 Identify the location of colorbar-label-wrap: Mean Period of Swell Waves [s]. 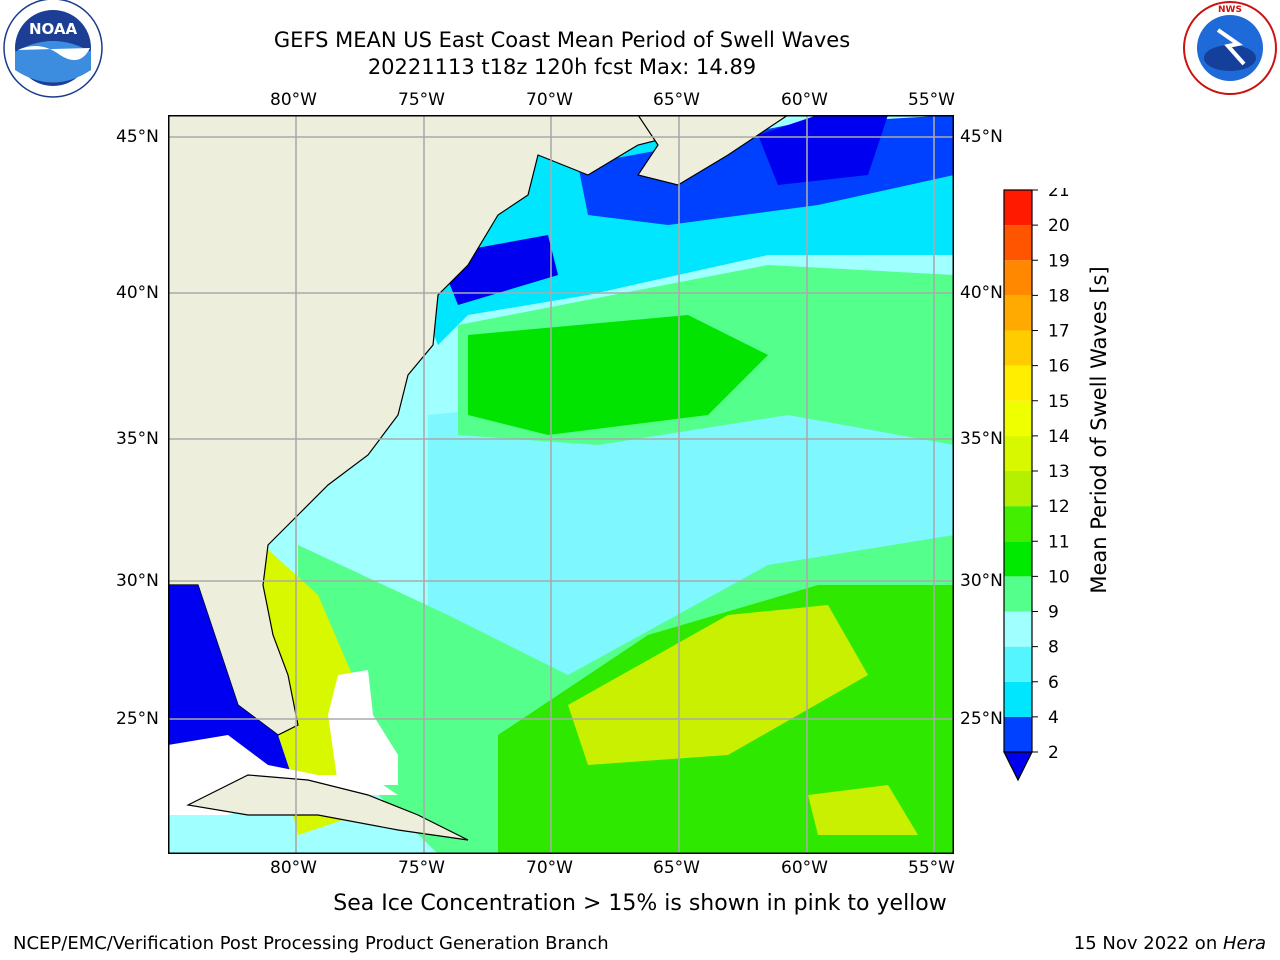
(1099, 430).